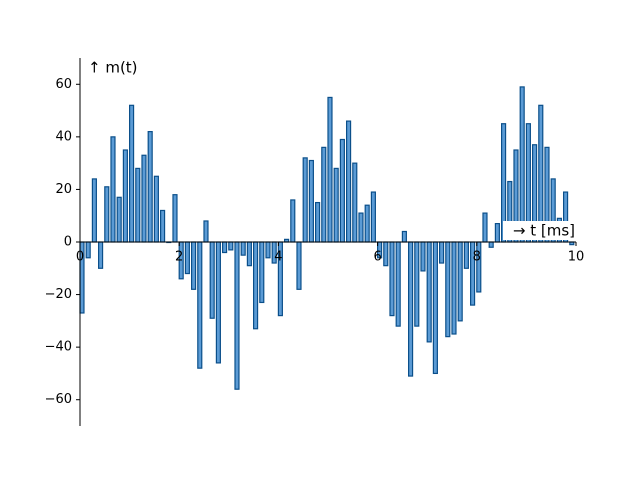 The width and height of the screenshot is (640, 480). What do you see at coordinates (58, 399) in the screenshot?
I see `y-tick-label: −60` at bounding box center [58, 399].